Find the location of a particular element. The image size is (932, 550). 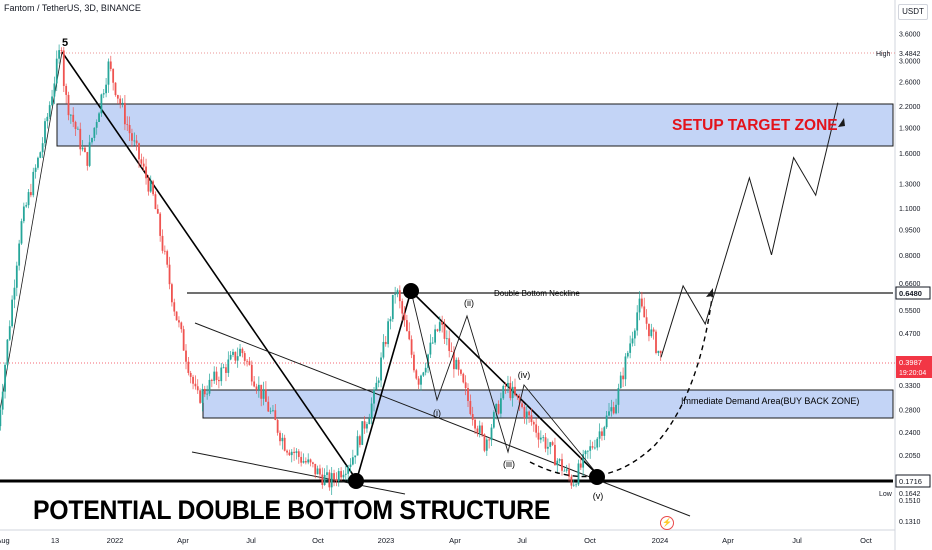

price-tick-label: 0.2050 is located at coordinates (910, 456).